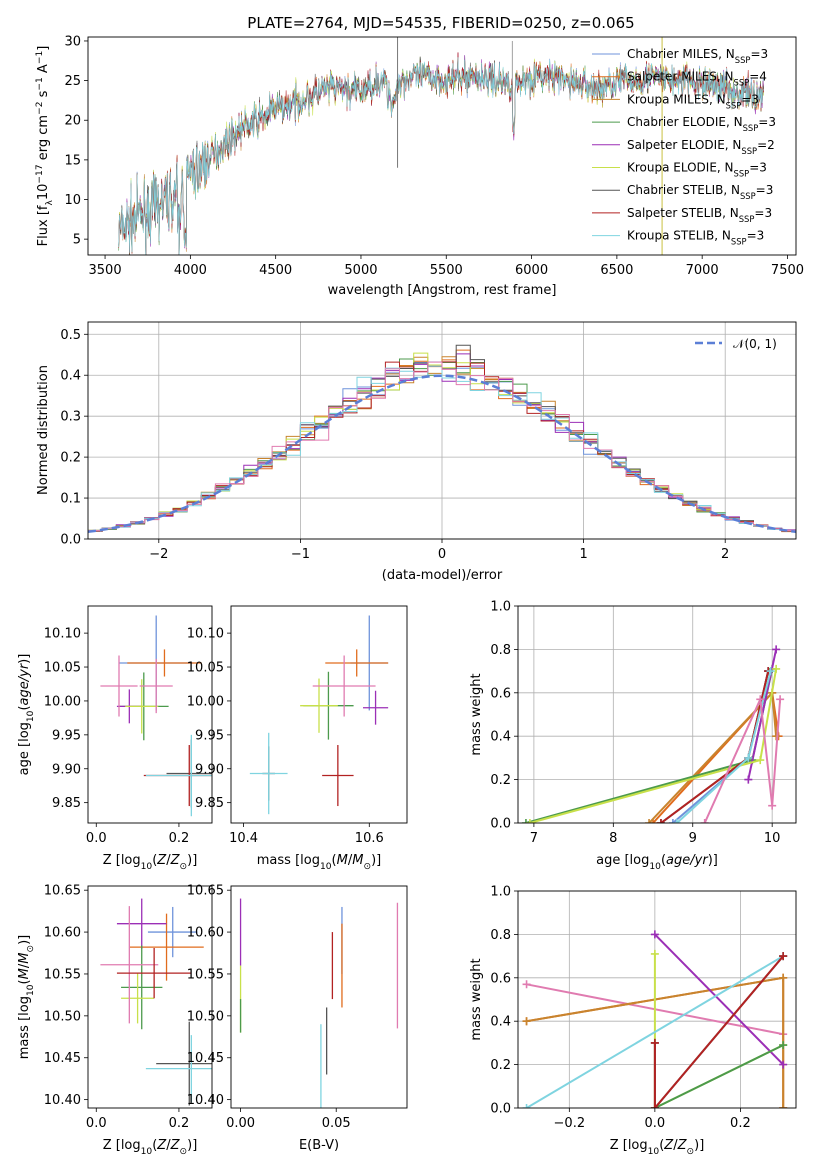  What do you see at coordinates (657, 862) in the screenshot?
I see `x-axis-label: age [log10(age/yr)]` at bounding box center [657, 862].